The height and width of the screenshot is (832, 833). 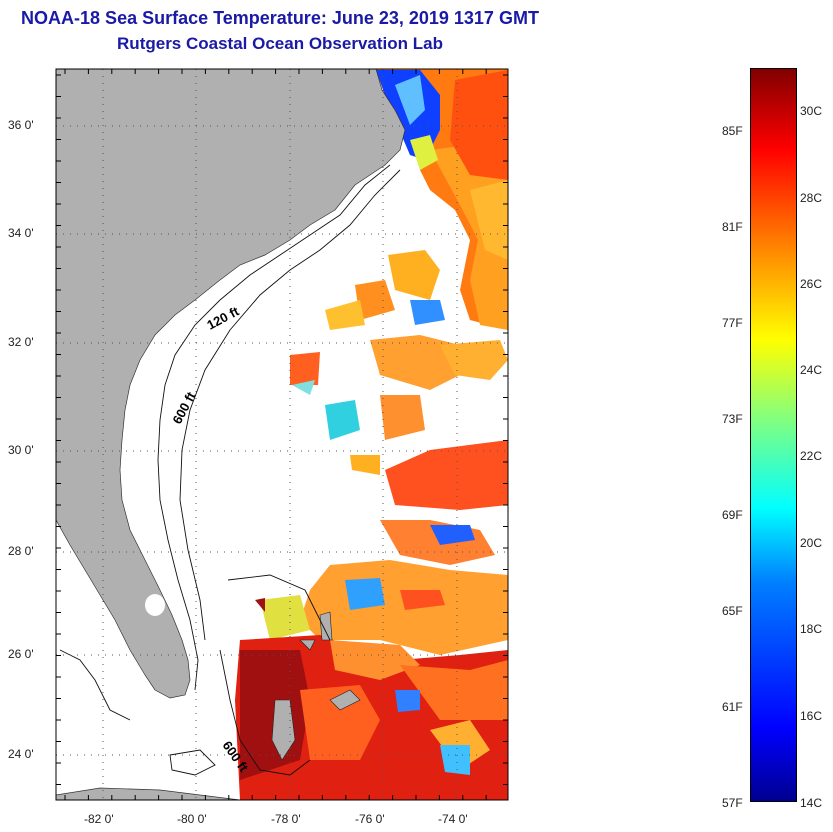 What do you see at coordinates (21, 754) in the screenshot?
I see `lat-label: 24 0'` at bounding box center [21, 754].